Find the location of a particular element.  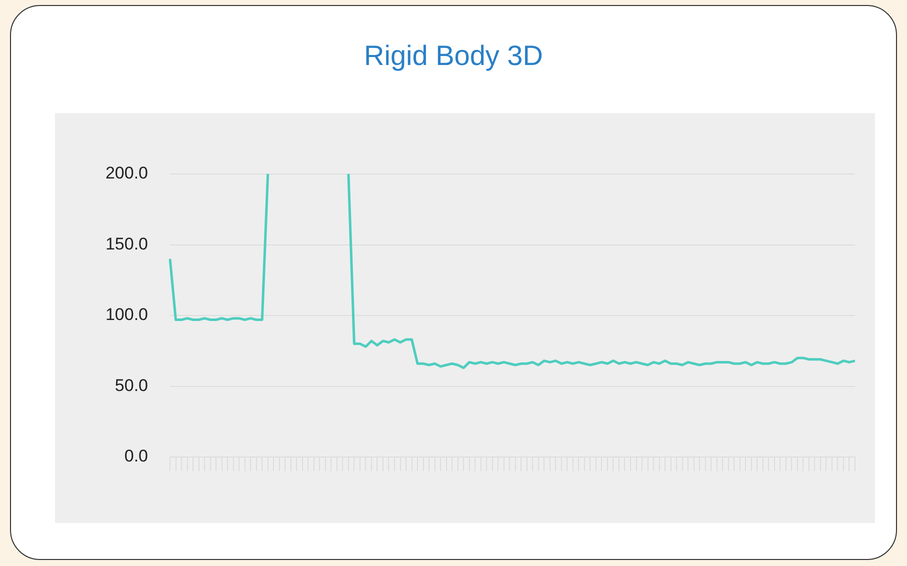

y-tick-label: 100.0 is located at coordinates (126, 314).